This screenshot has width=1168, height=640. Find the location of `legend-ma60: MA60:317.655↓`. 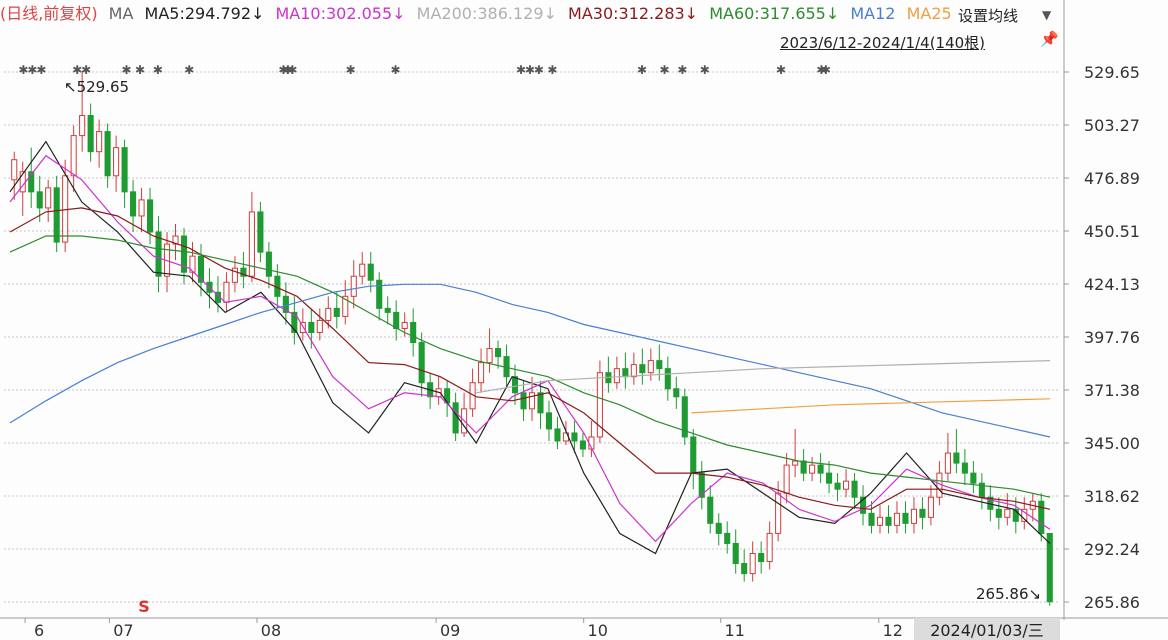

legend-ma60: MA60:317.655↓ is located at coordinates (774, 13).